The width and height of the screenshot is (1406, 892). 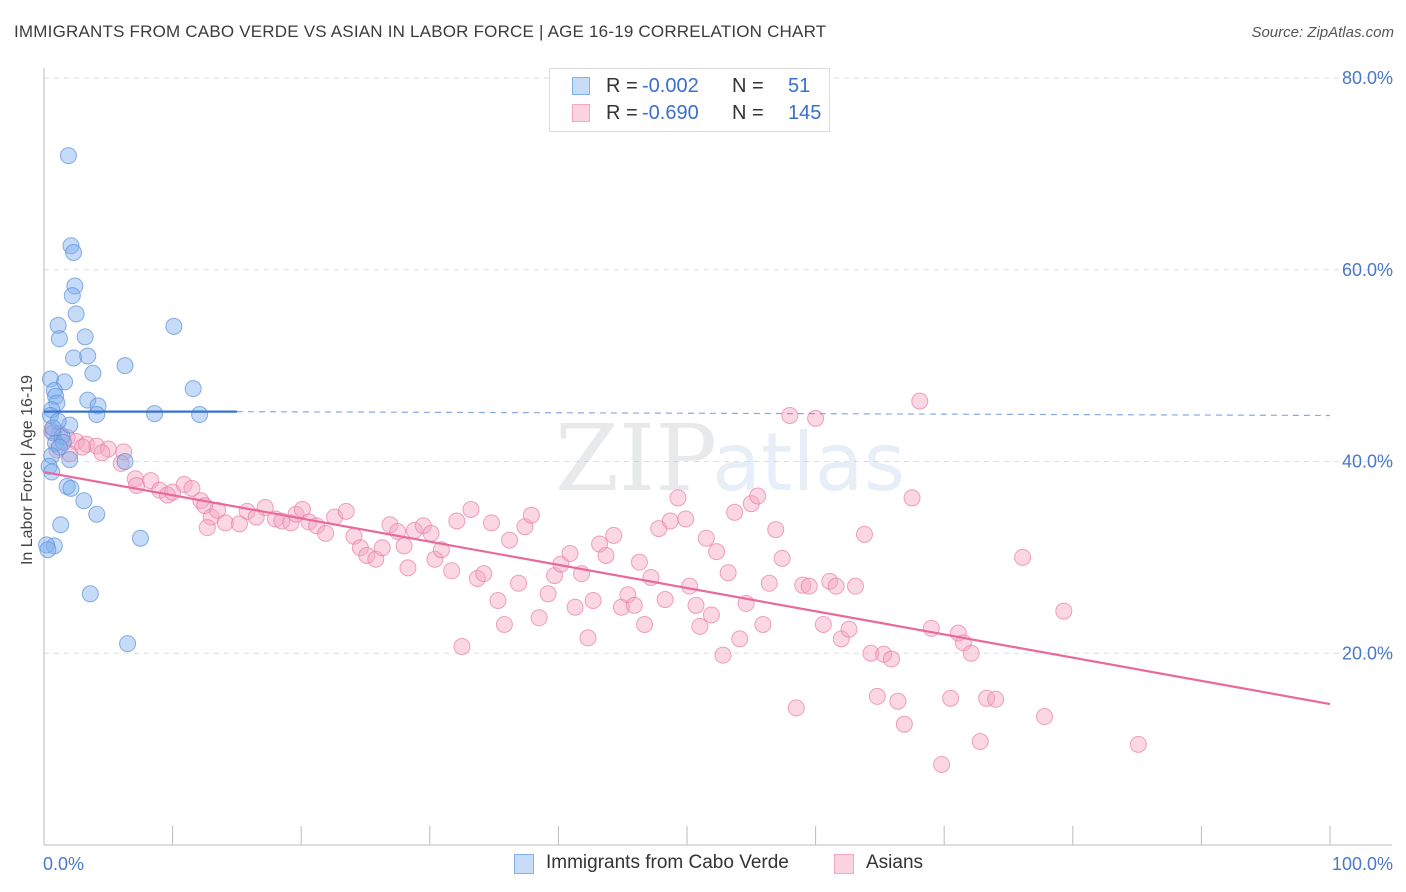 I want to click on chart-source: Source: ZipAtlas.com, so click(x=1322, y=32).